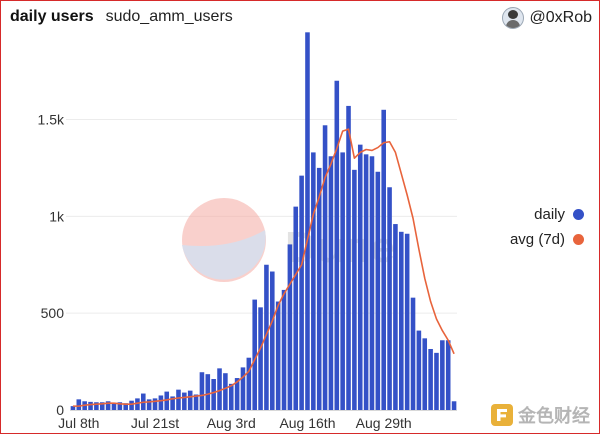  I want to click on legend-dot-daily, so click(578, 214).